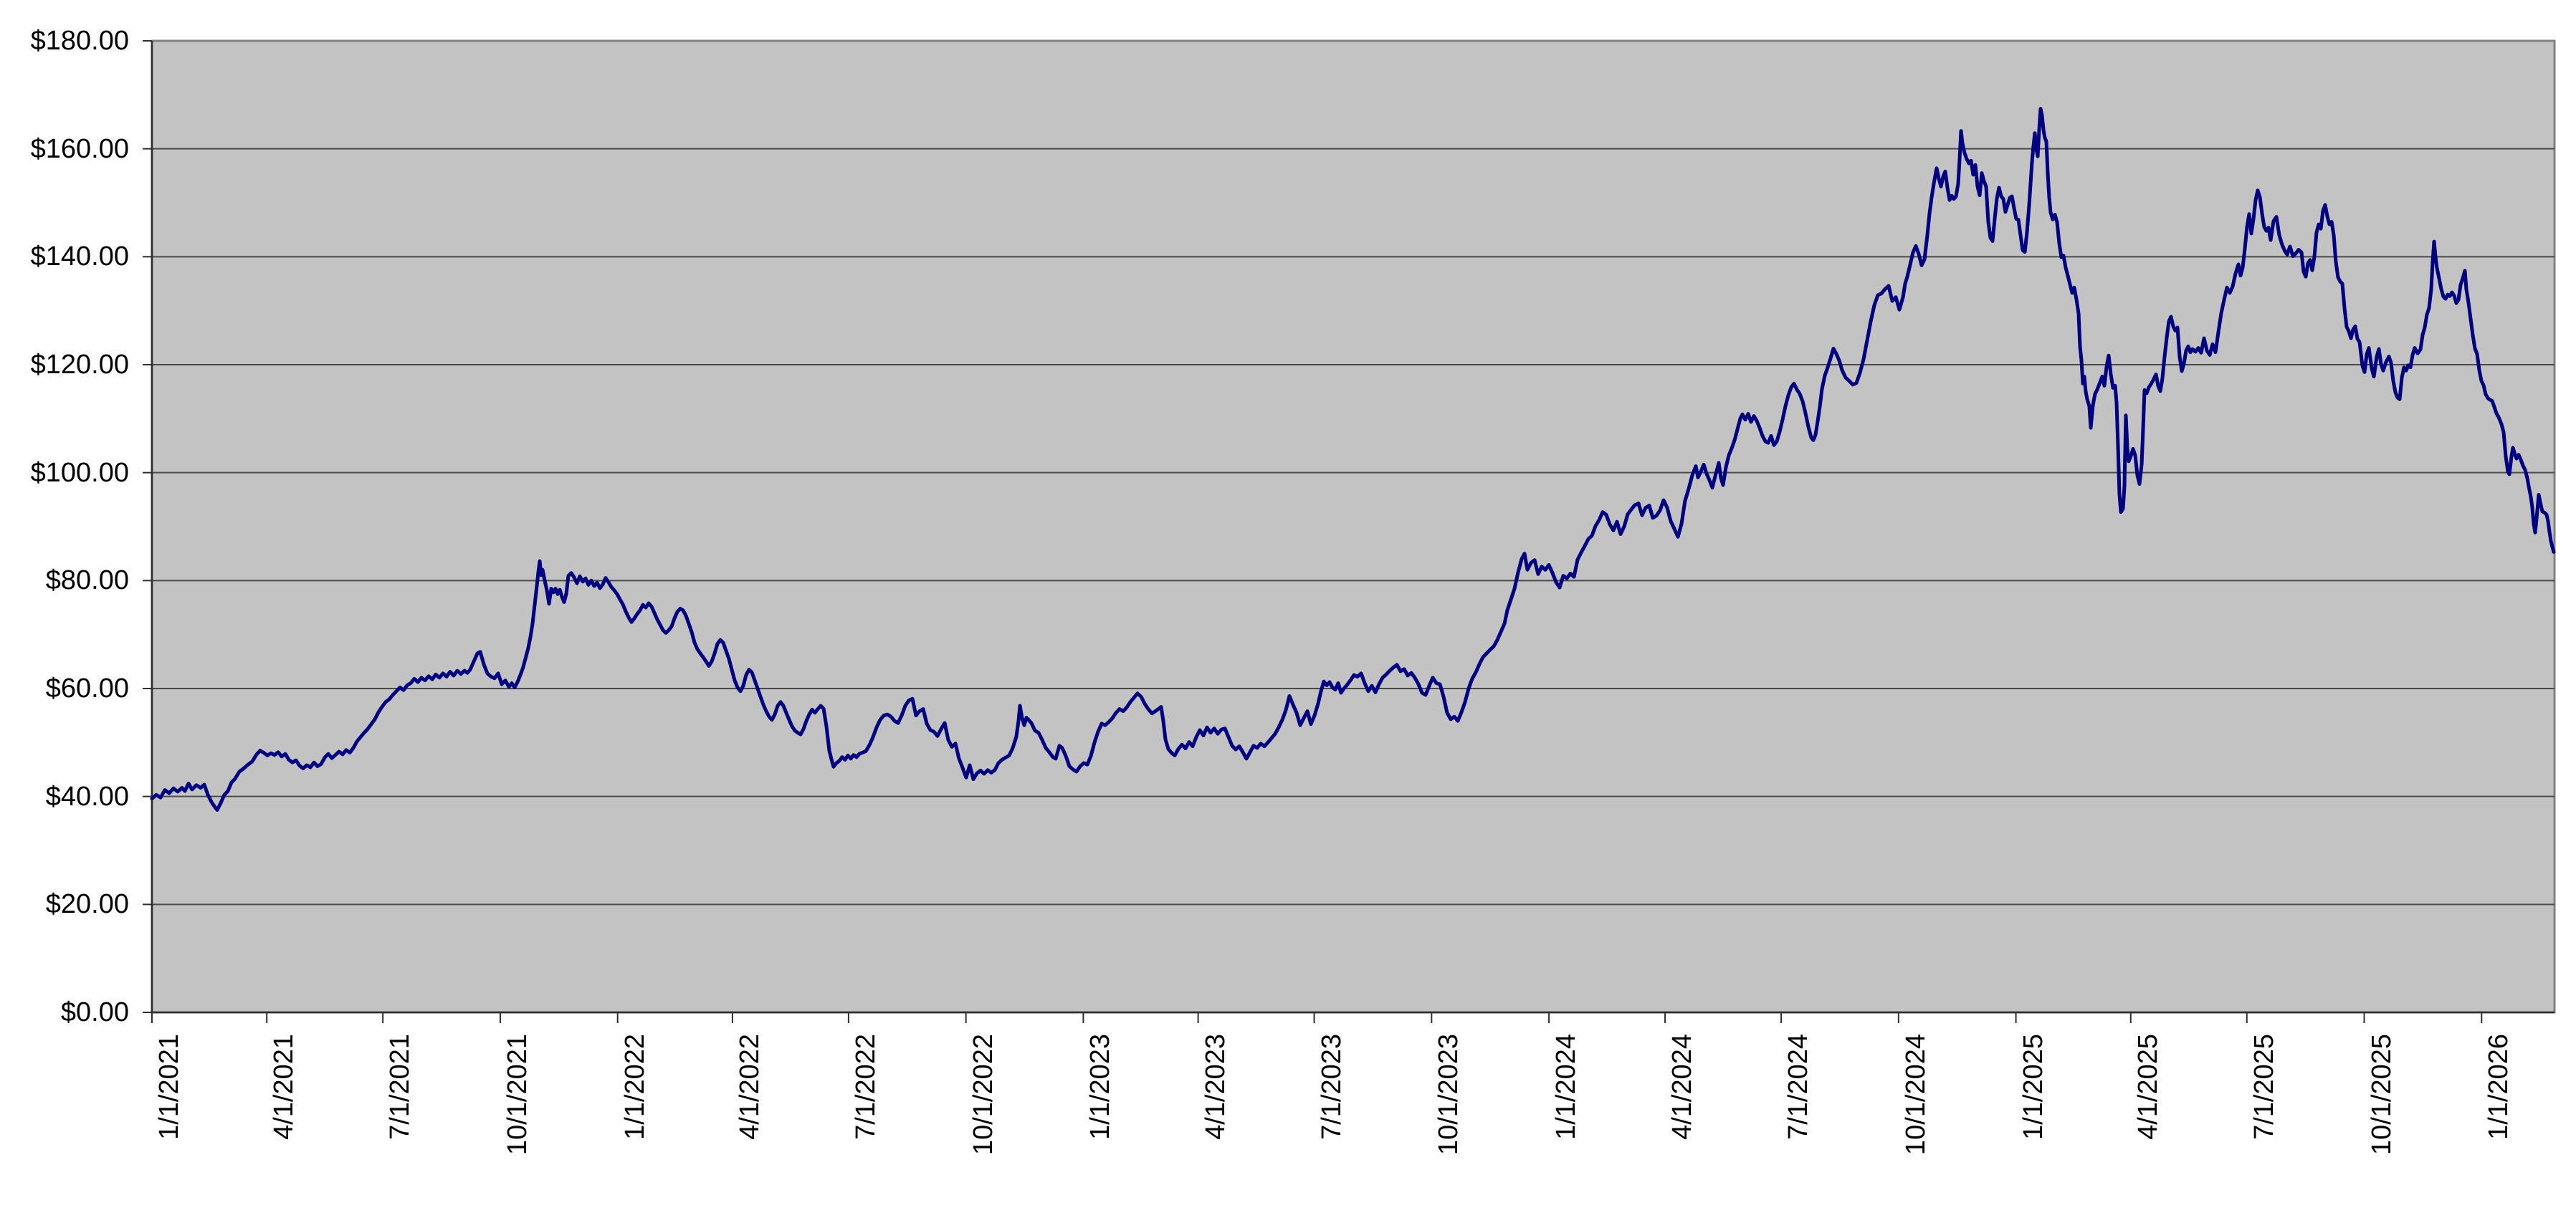  What do you see at coordinates (865, 1087) in the screenshot?
I see `x-axis-label: 7/1/2022` at bounding box center [865, 1087].